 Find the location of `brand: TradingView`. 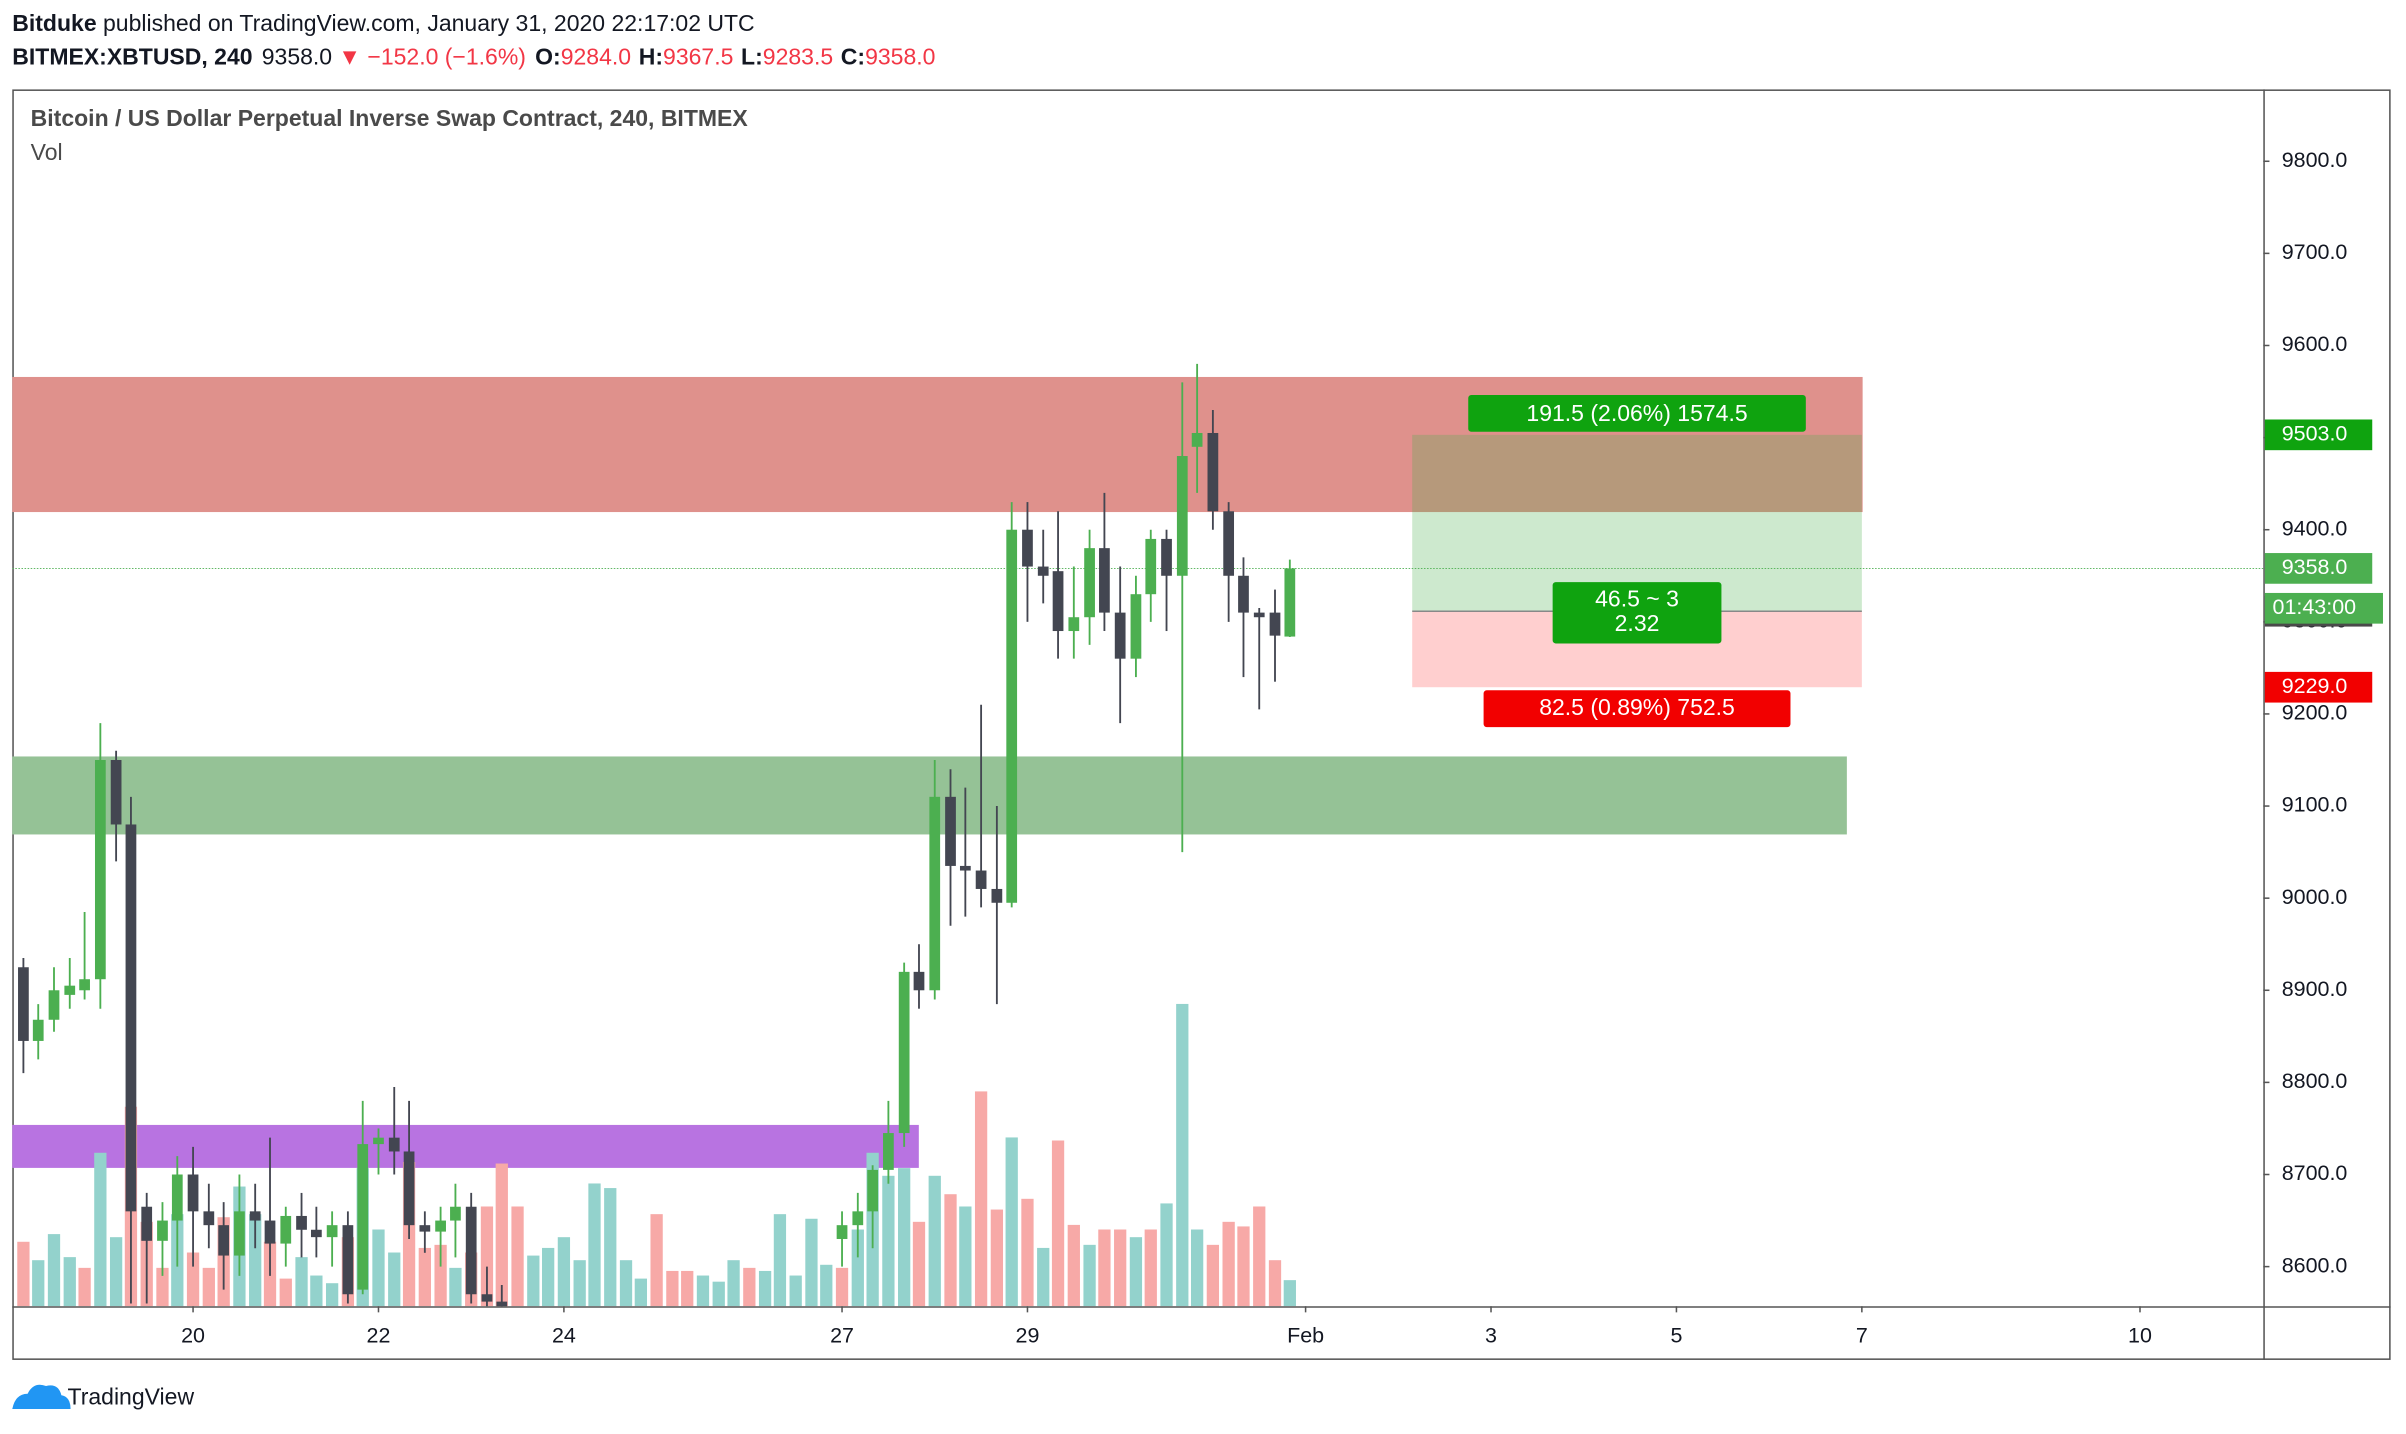

brand: TradingView is located at coordinates (131, 1396).